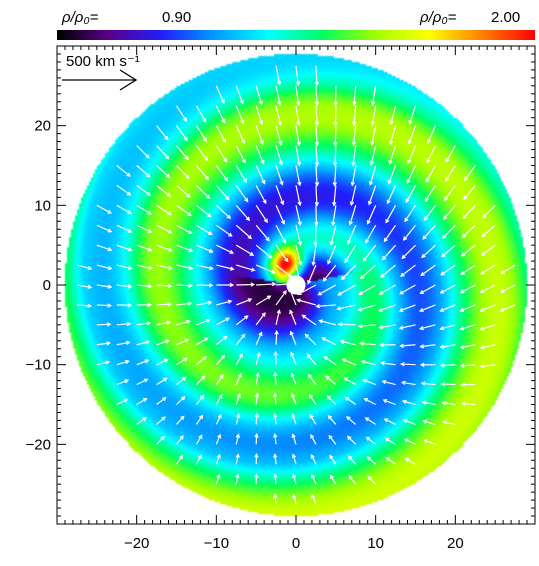 The image size is (539, 566). Describe the element at coordinates (80, 17) in the screenshot. I see `colorbar-min-label: ρ/ρ₀=` at that location.